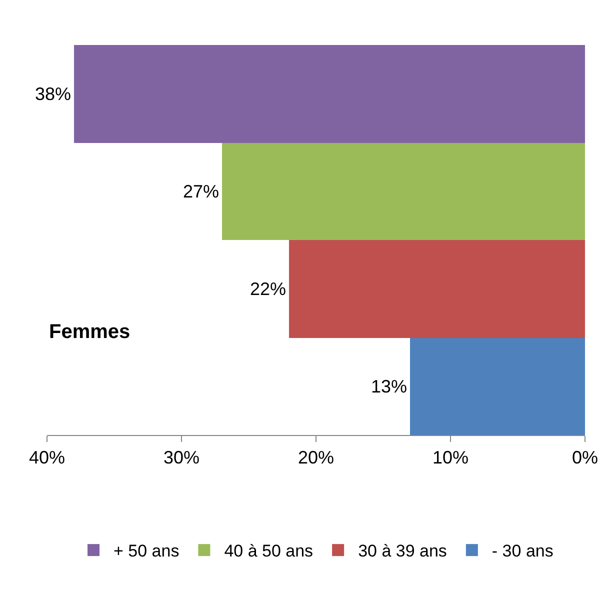  Describe the element at coordinates (47, 458) in the screenshot. I see `x-tick-label: 40%` at that location.